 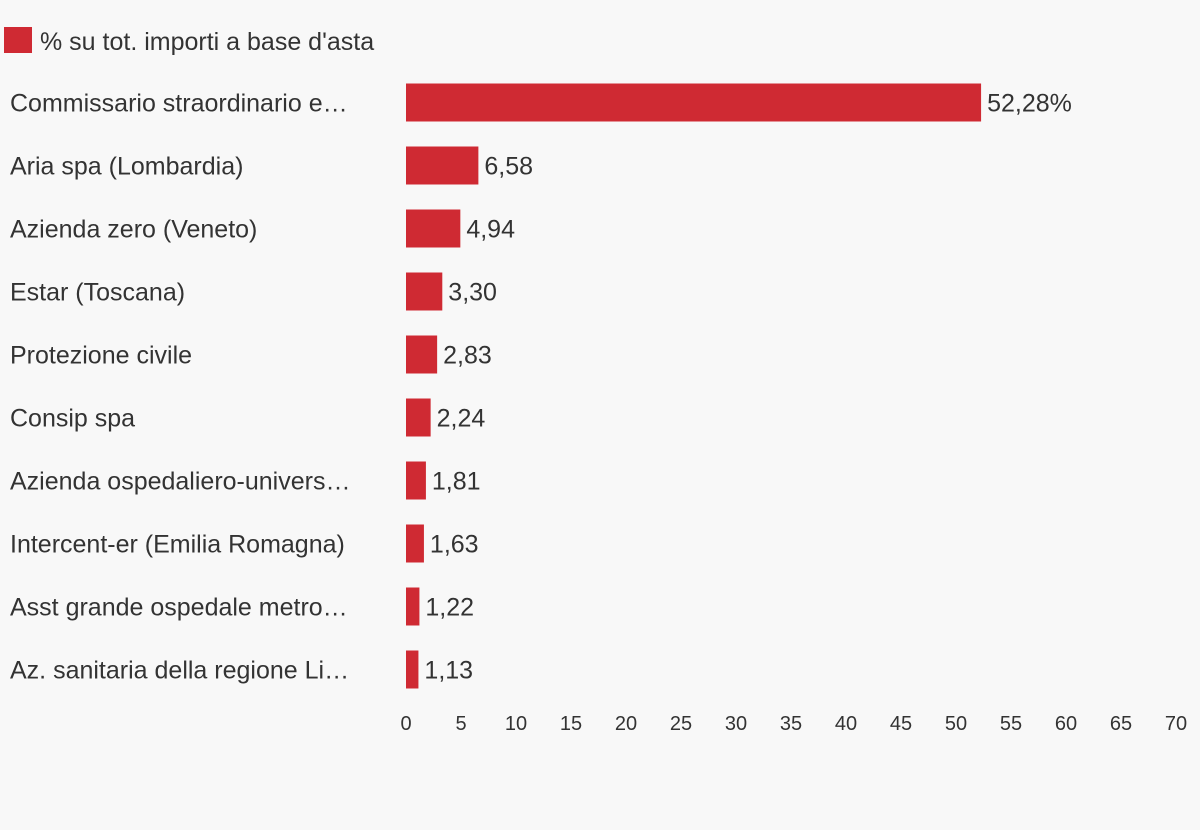 What do you see at coordinates (1029, 104) in the screenshot?
I see `bar-value-label: 52,28%` at bounding box center [1029, 104].